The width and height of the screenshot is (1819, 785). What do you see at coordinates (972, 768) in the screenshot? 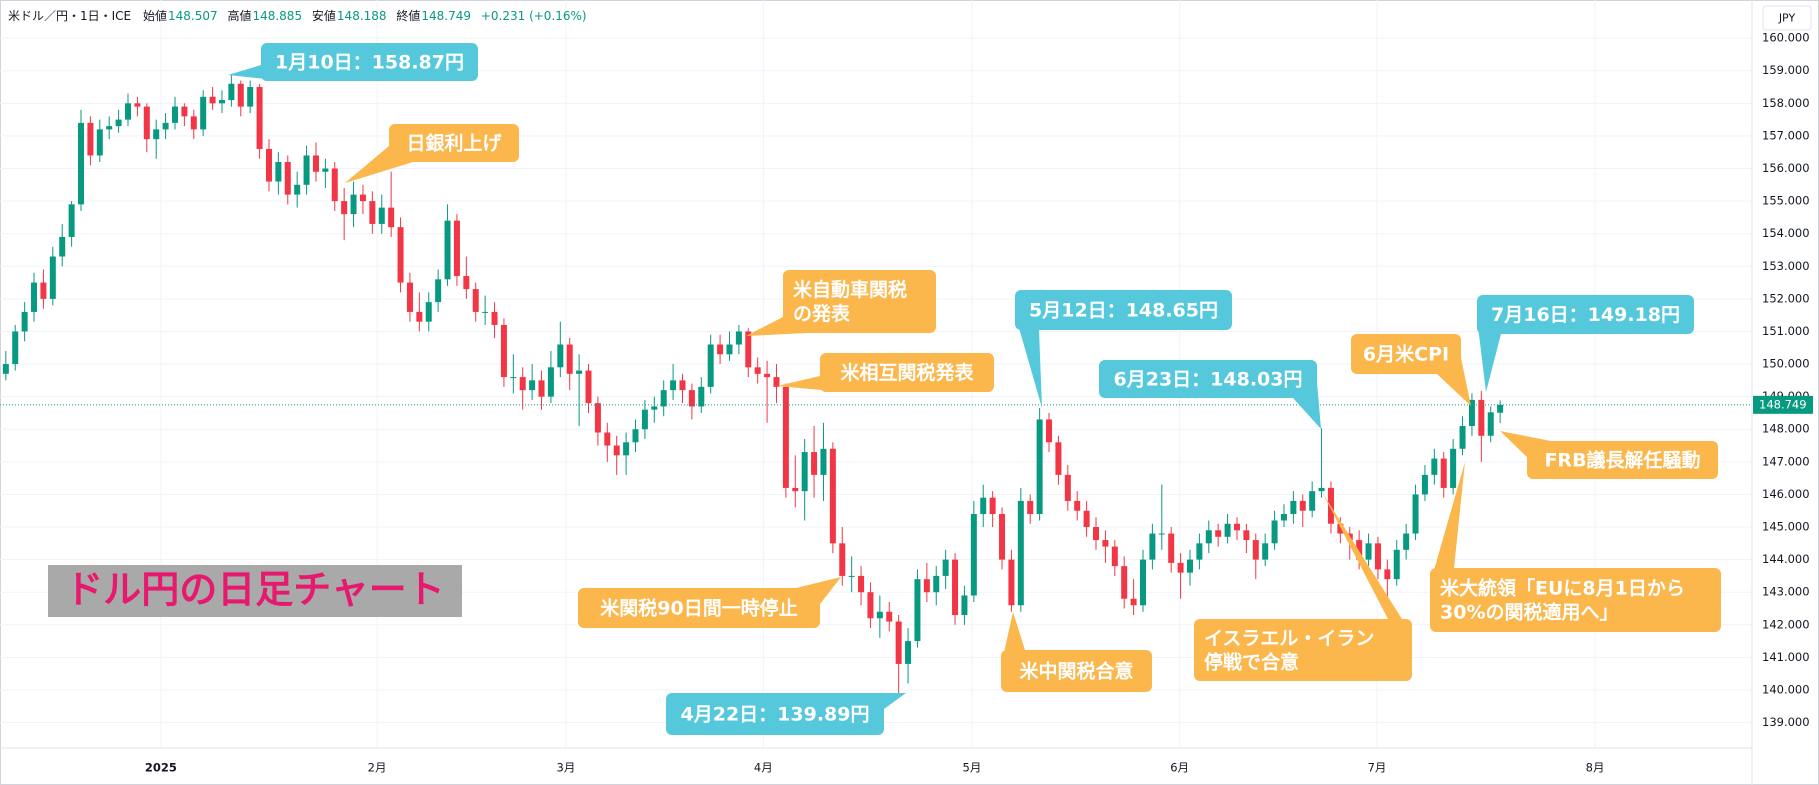
I see `x-tick-label: 5月` at bounding box center [972, 768].